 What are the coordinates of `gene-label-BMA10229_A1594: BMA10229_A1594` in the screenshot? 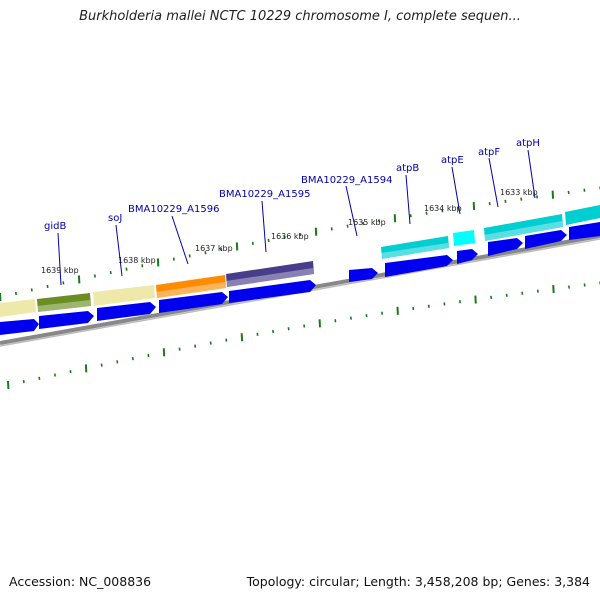 It's located at (346, 180).